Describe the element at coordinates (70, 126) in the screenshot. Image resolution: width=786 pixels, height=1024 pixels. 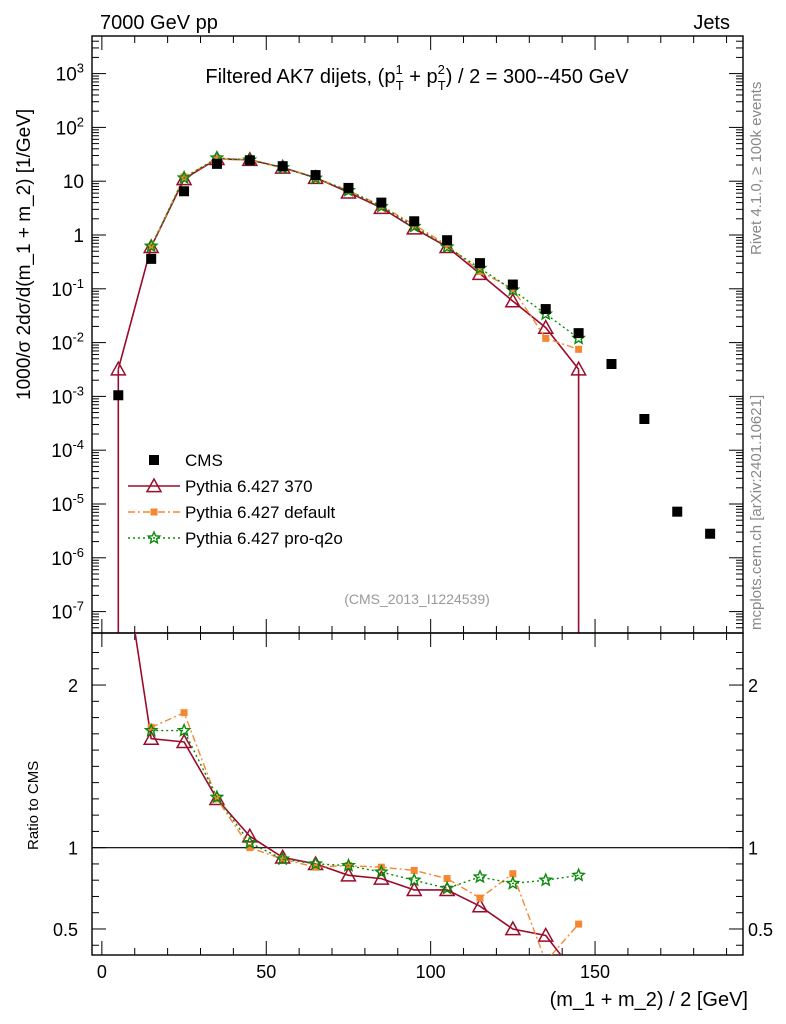
I see `y-tick-label: 10²` at that location.